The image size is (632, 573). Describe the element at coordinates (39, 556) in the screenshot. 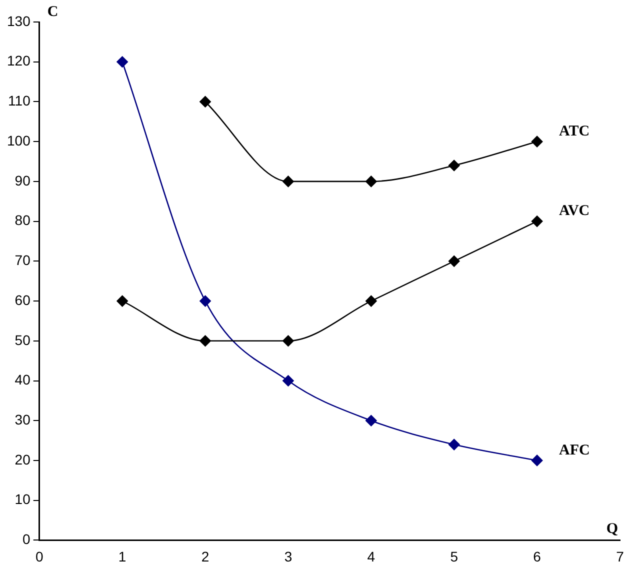

I see `x-tick-label: 0` at that location.